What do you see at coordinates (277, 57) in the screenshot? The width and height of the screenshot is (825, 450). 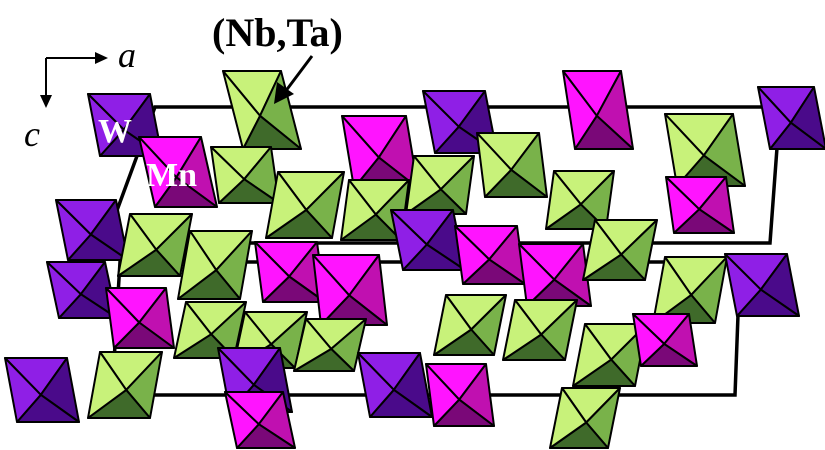 I see `nbta-annotation: (Nb,Ta)` at bounding box center [277, 57].